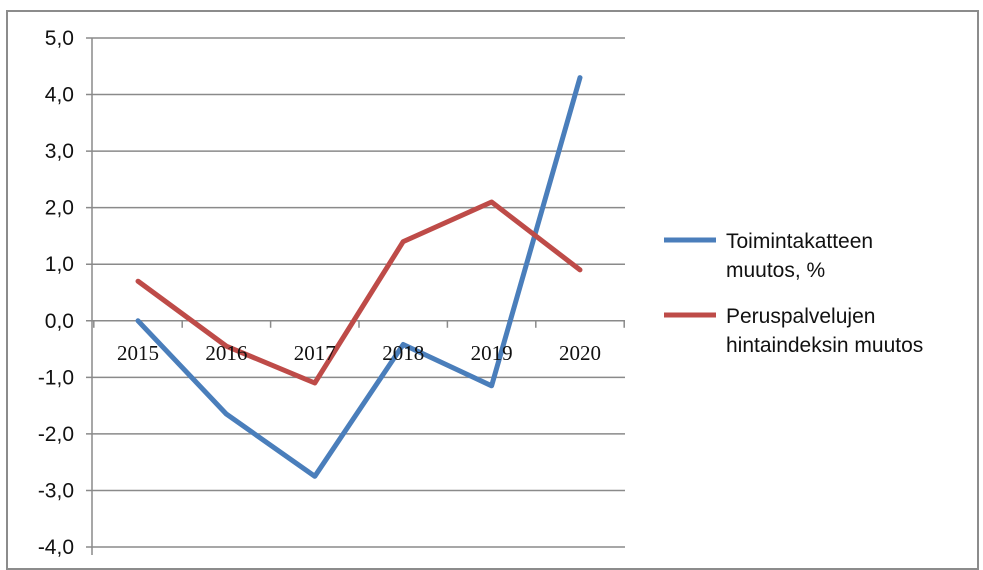 The height and width of the screenshot is (570, 983). Describe the element at coordinates (226, 353) in the screenshot. I see `x-tick-label: 2016` at that location.